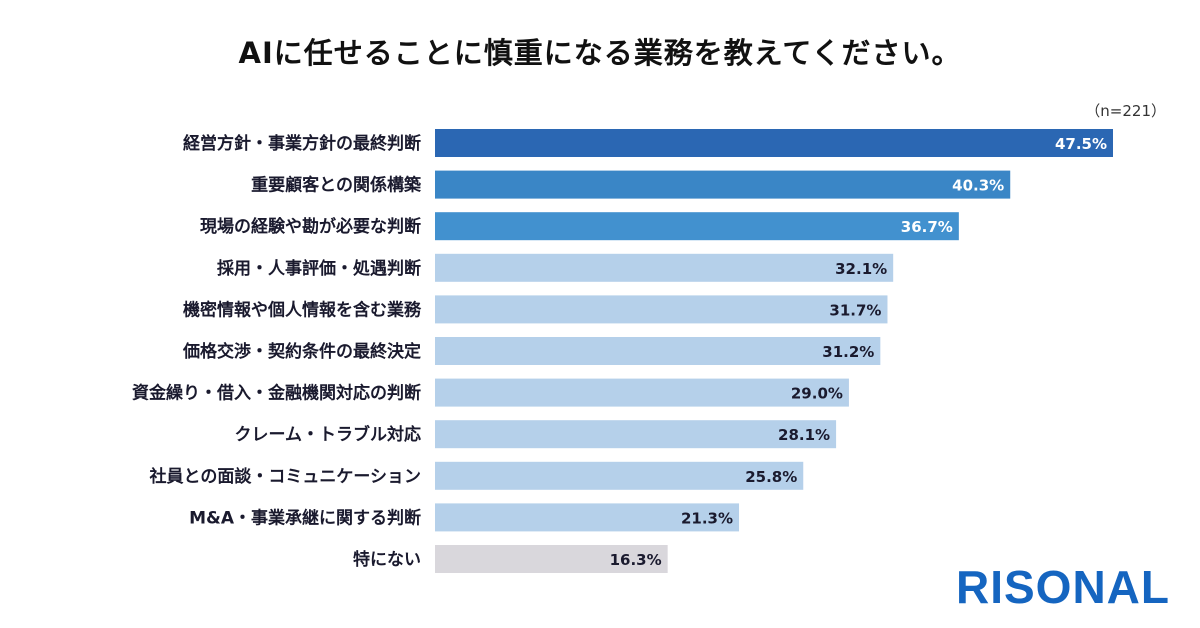  What do you see at coordinates (855, 310) in the screenshot?
I see `value-label-4: 31.7%` at bounding box center [855, 310].